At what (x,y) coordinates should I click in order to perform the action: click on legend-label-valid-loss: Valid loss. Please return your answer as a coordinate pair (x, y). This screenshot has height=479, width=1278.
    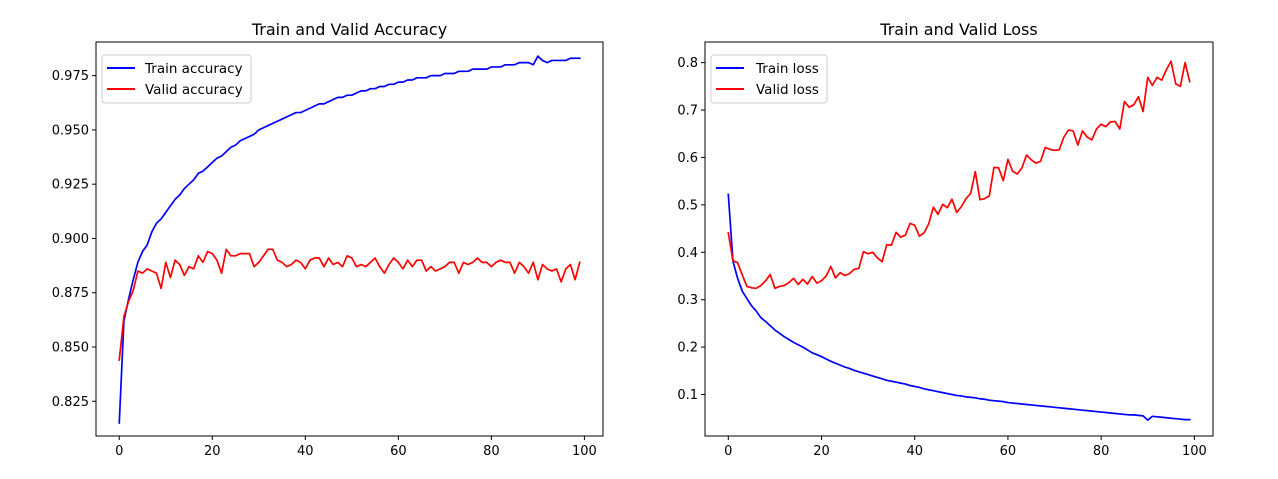
    Looking at the image, I should click on (787, 90).